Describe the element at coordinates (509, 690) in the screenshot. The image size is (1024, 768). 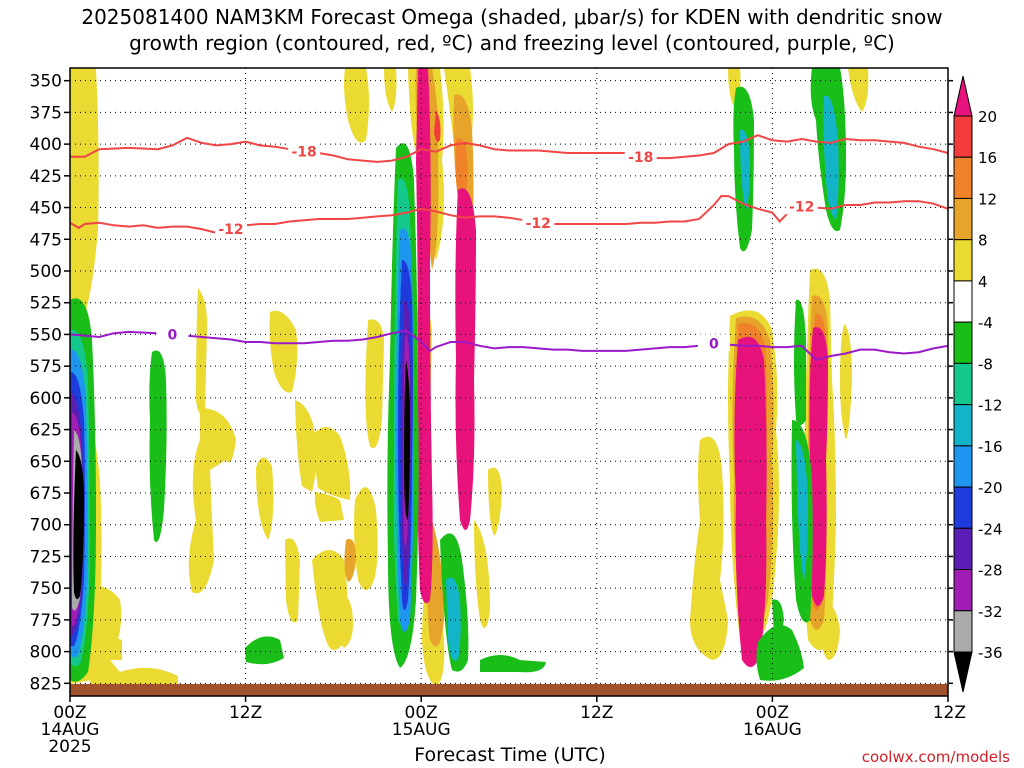
I see `terrain-strip` at that location.